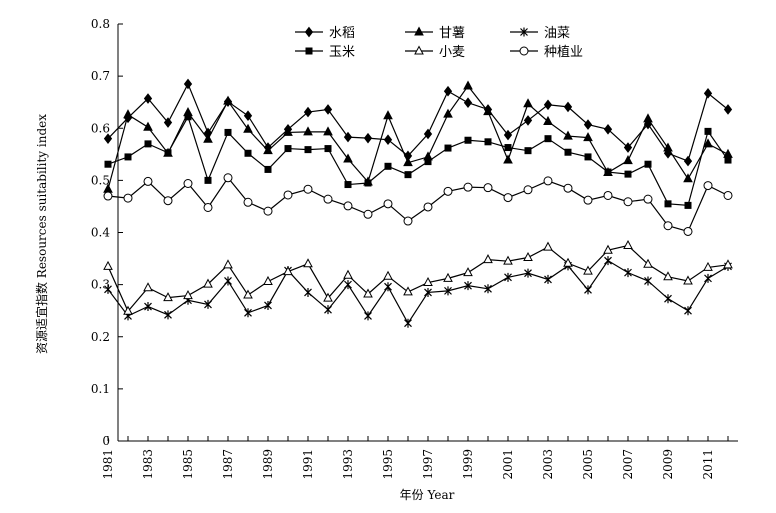 The width and height of the screenshot is (776, 513). What do you see at coordinates (328, 297) in the screenshot?
I see `point-4-1992` at bounding box center [328, 297].